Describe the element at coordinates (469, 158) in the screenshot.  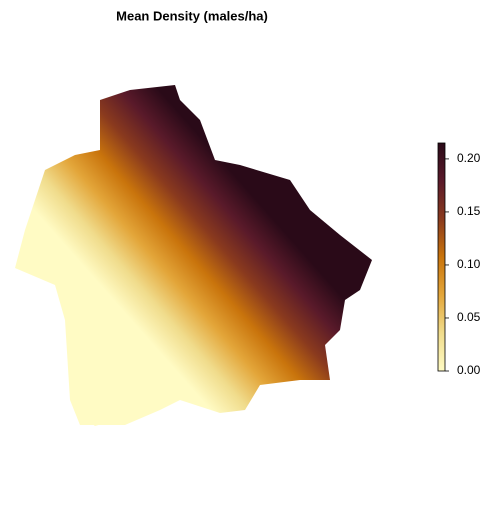
I see `colorbar-tick-label: 0.20` at that location.